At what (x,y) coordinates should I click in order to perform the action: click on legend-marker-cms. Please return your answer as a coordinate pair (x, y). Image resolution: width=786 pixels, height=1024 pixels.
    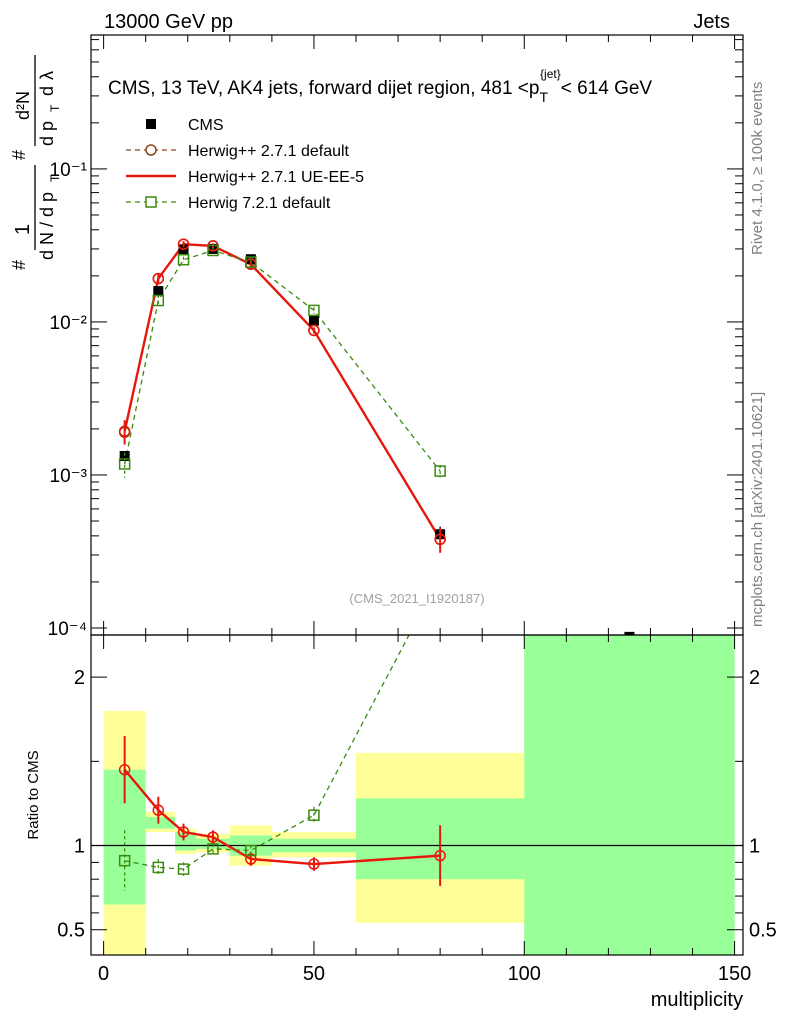
    Looking at the image, I should click on (151, 124).